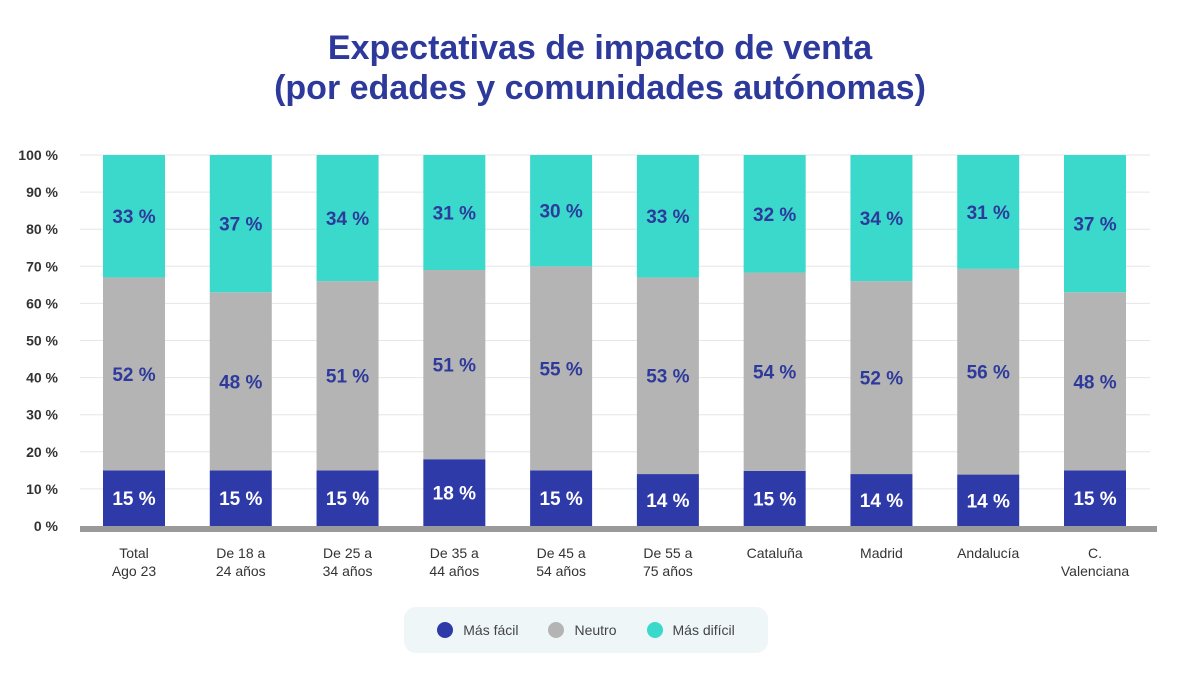 This screenshot has height=676, width=1200. I want to click on x-tick-label: De 55 a, so click(667, 553).